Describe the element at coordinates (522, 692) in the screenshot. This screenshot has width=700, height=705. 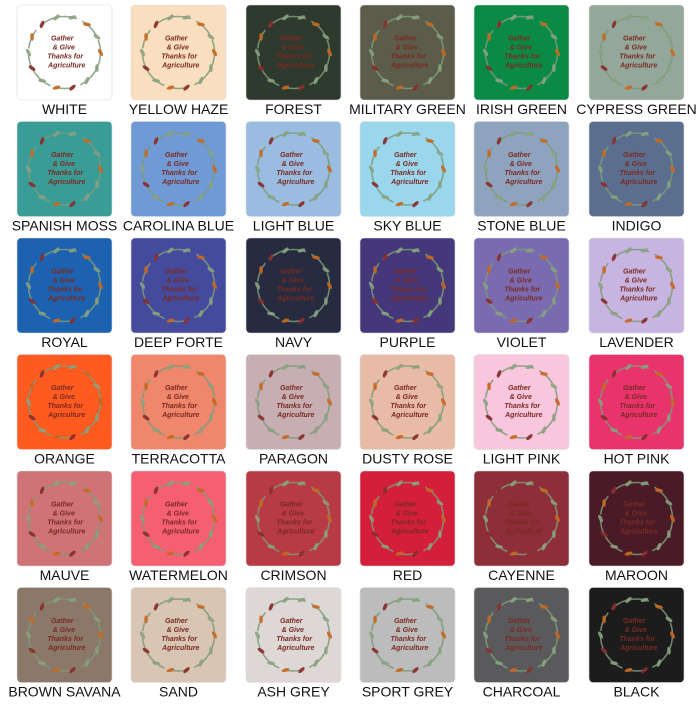
I see `color-name: CHARCOAL` at that location.